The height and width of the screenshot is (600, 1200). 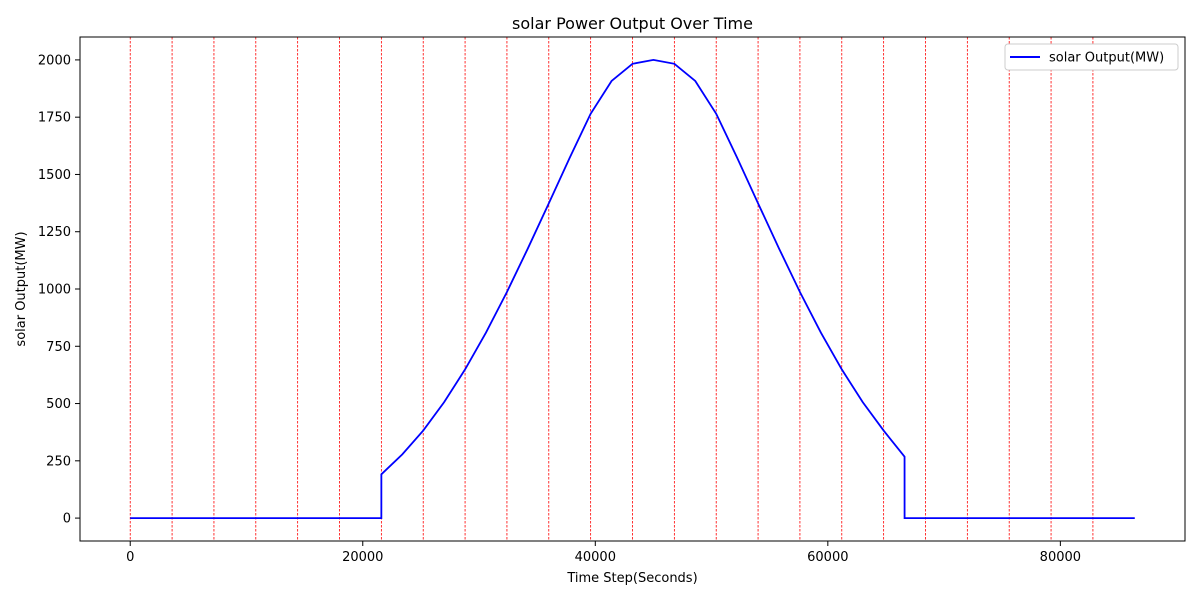 I want to click on y-tick-label: 1500, so click(x=54, y=175).